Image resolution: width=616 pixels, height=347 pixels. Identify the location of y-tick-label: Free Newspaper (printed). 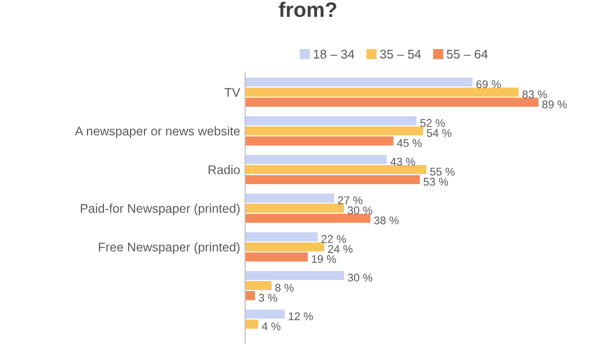
(169, 248).